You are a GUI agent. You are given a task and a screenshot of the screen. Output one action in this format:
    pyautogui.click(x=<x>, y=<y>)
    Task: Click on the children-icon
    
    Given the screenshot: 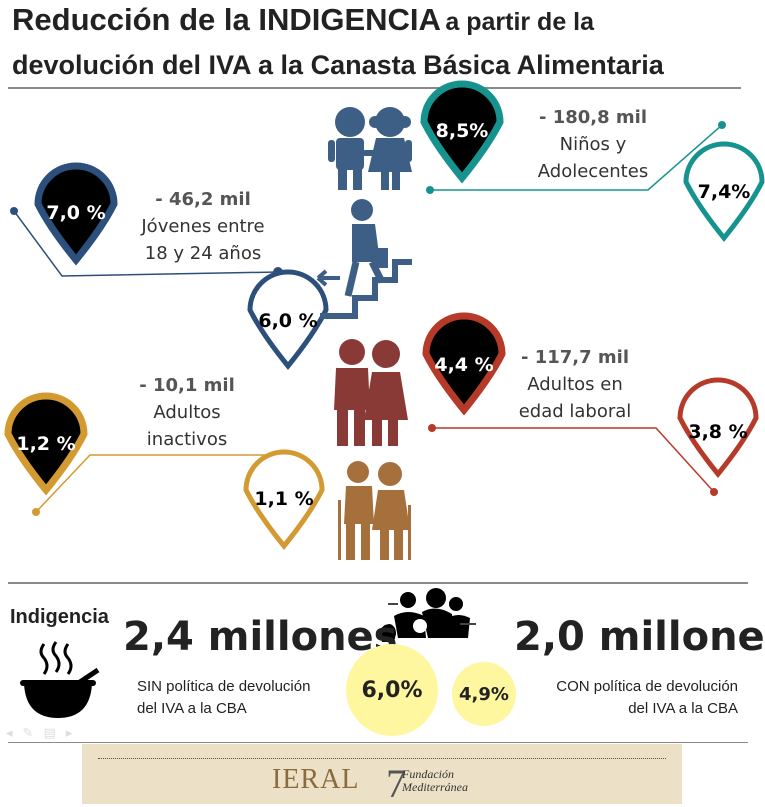 What is the action you would take?
    pyautogui.click(x=370, y=148)
    